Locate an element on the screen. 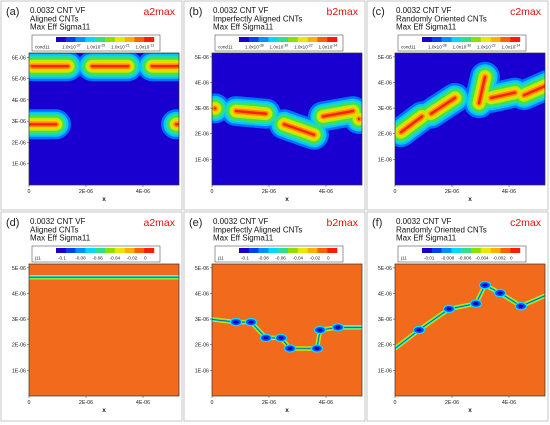  y-tick-label: 6E-06 is located at coordinates (19, 58).